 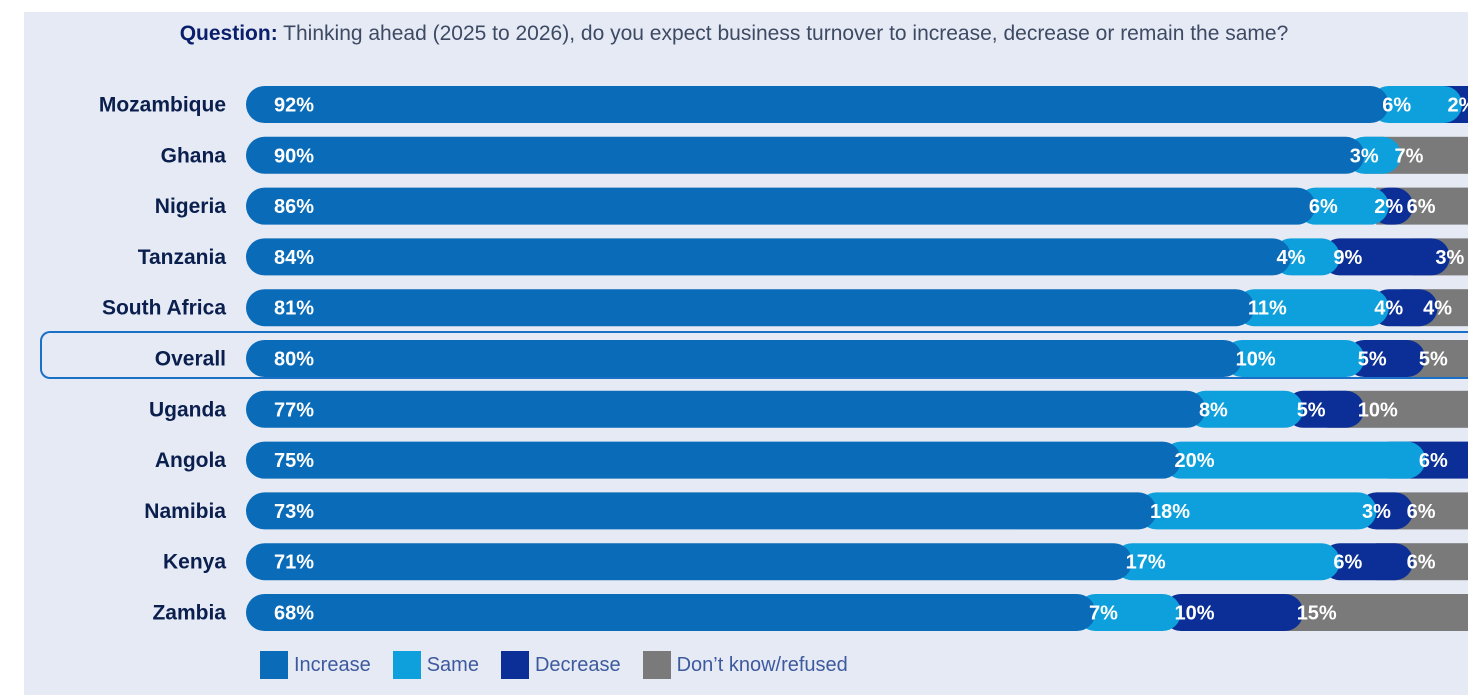 I want to click on value-label-south-africa-increase: 81%, so click(x=294, y=309).